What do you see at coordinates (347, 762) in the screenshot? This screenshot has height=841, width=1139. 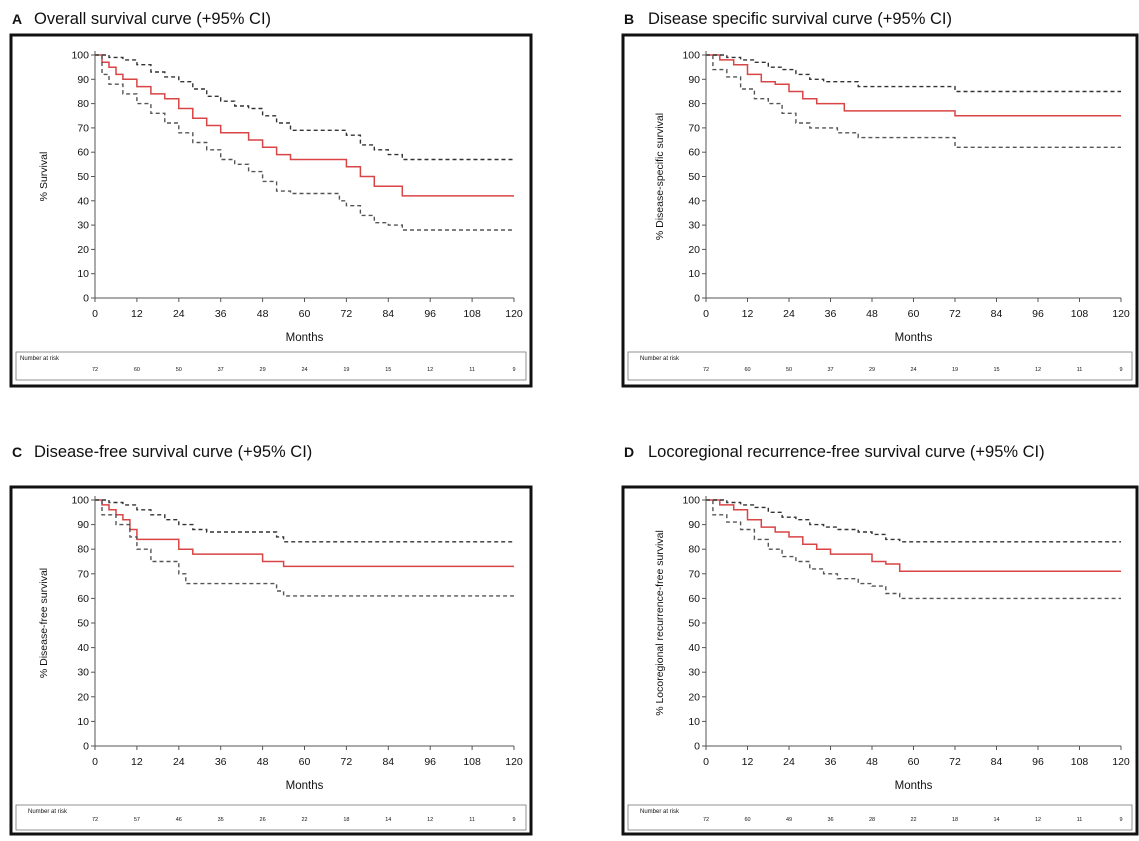 I see `x-tick-label: 72` at bounding box center [347, 762].